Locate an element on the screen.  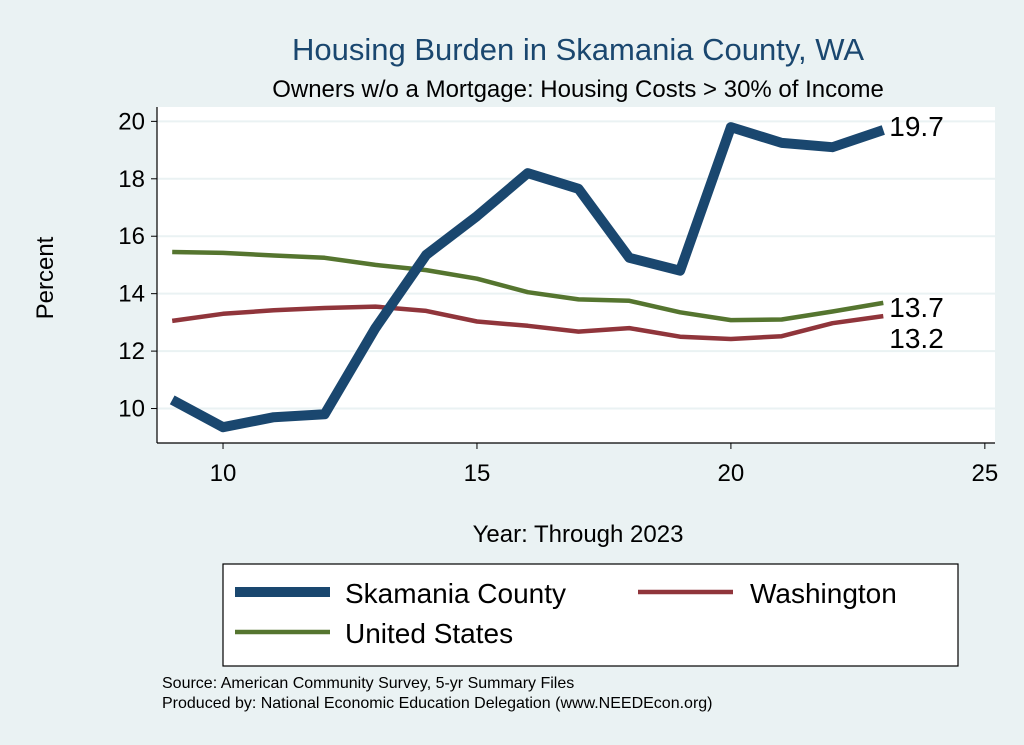
legend-box is located at coordinates (590, 615).